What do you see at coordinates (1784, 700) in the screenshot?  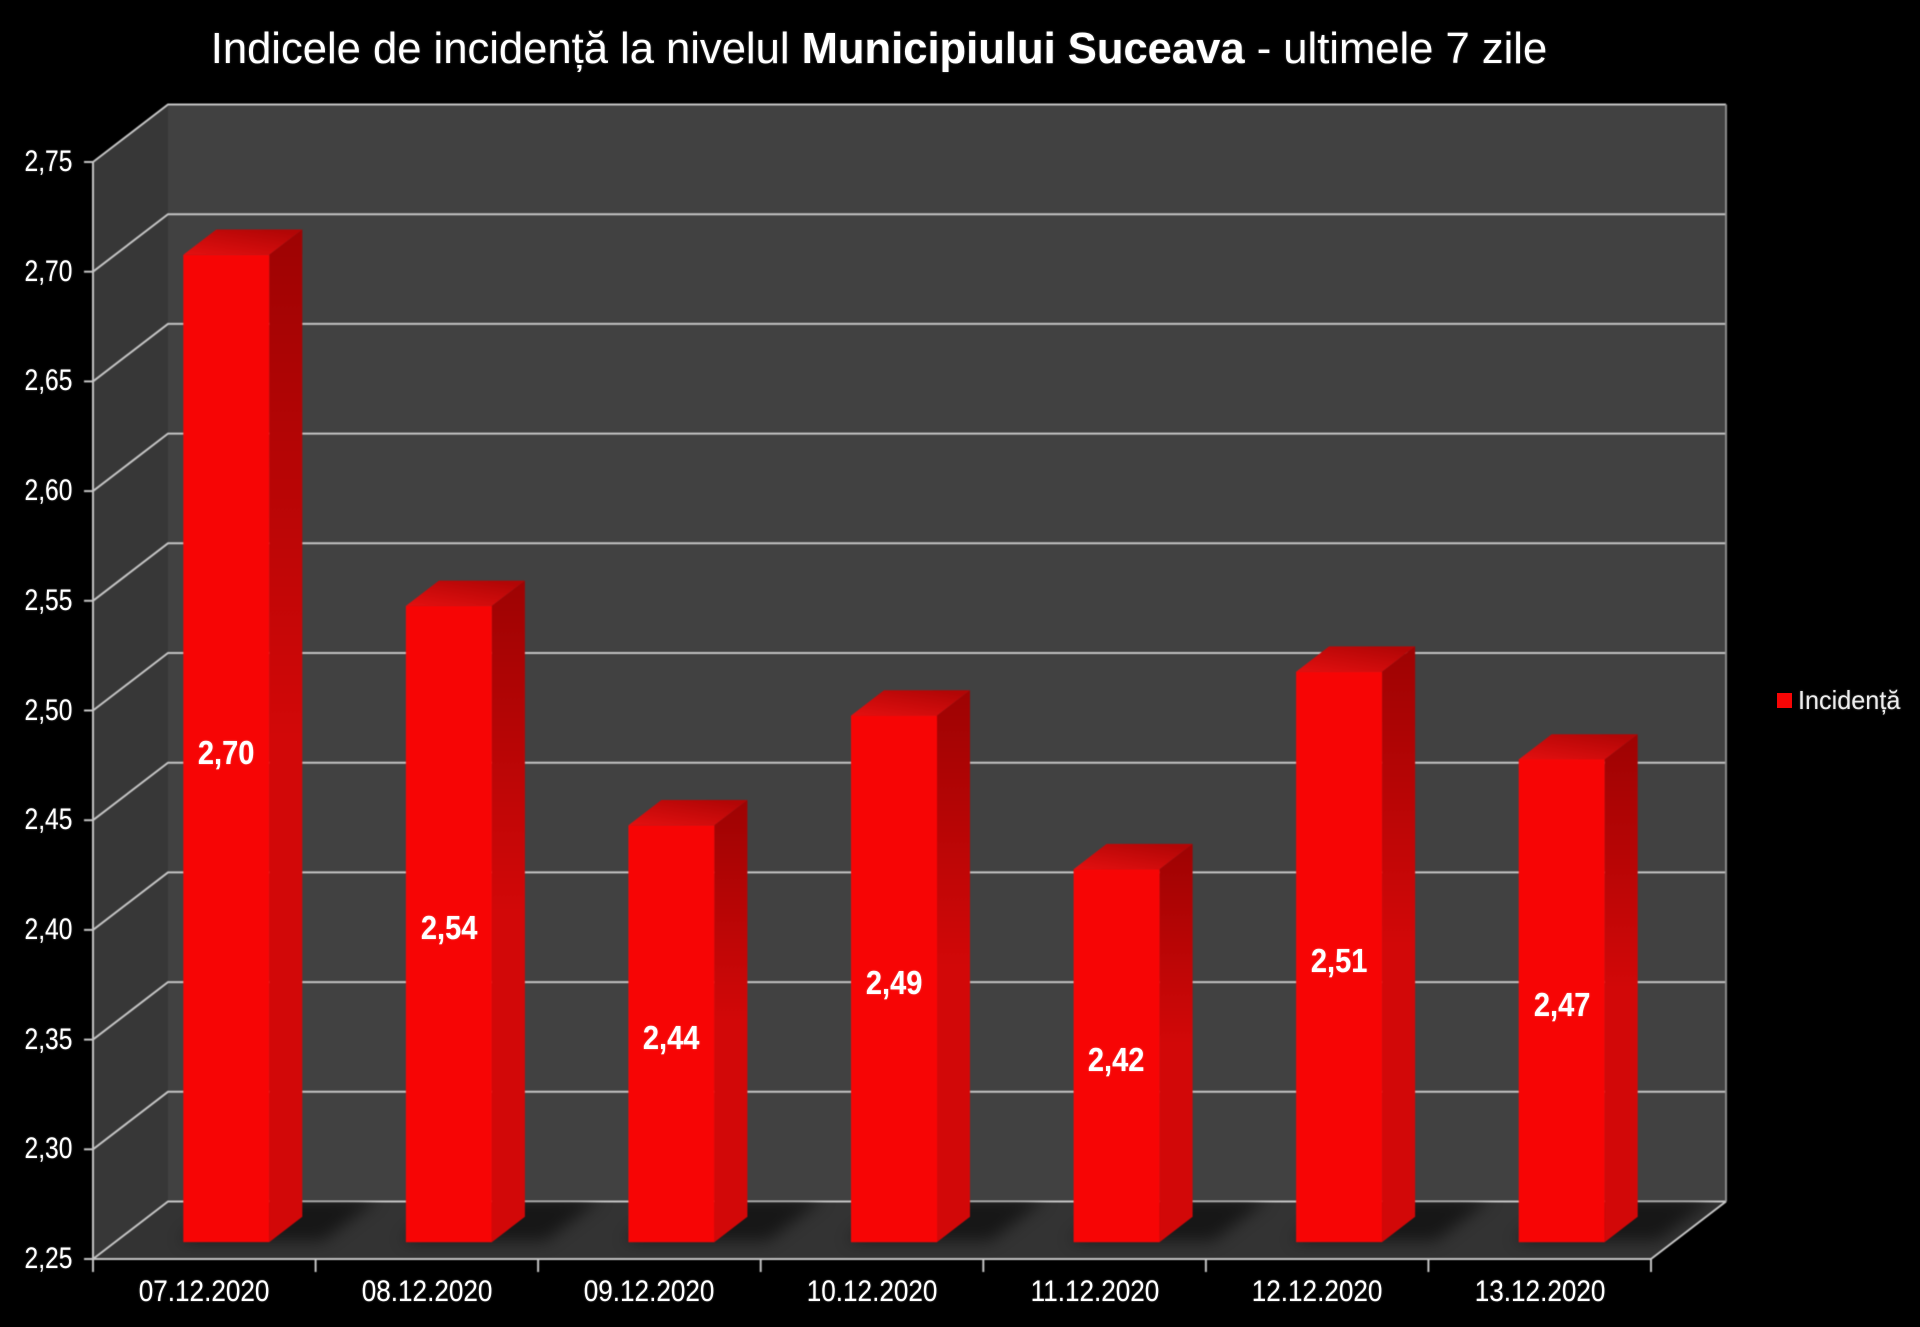 I see `legend-marker-incidenta` at bounding box center [1784, 700].